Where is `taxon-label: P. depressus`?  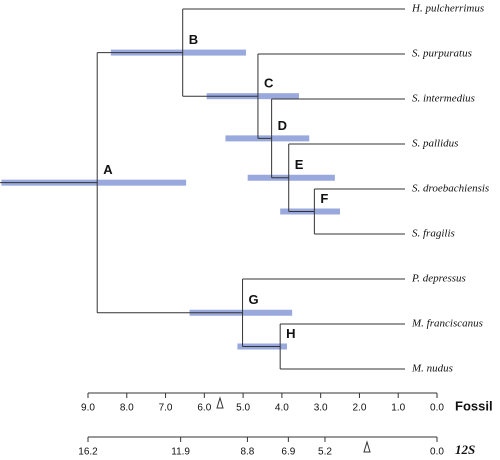 taxon-label: P. depressus is located at coordinates (438, 279).